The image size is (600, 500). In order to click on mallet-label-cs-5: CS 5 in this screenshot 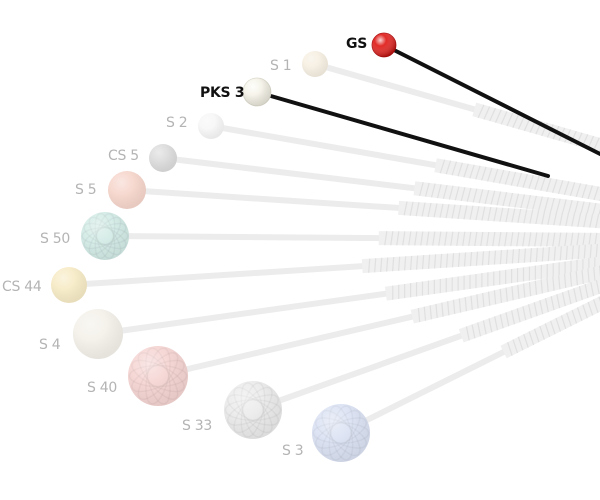, I will do `click(123, 156)`.